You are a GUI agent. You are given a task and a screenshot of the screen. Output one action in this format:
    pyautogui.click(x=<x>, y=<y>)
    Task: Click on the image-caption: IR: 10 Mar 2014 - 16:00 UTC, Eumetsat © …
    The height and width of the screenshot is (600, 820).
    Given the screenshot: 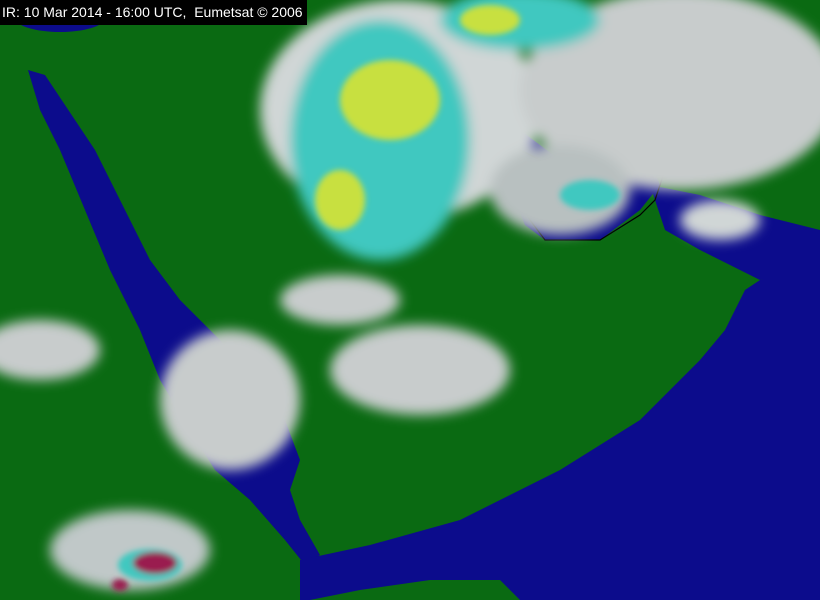 What is the action you would take?
    pyautogui.click(x=153, y=12)
    